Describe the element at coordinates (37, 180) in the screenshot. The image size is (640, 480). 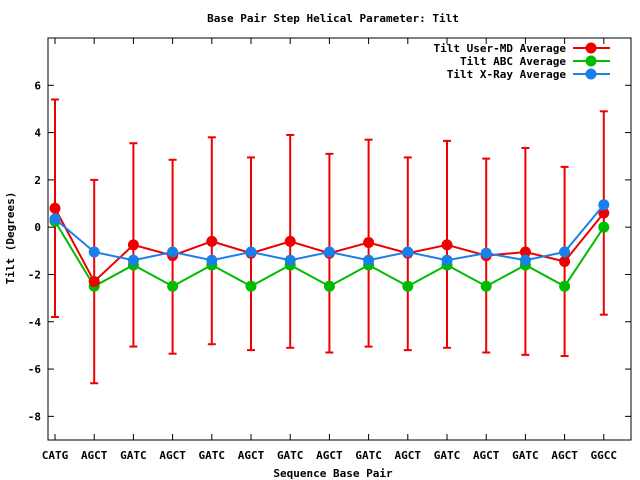
I see `y-tick-label: 2` at that location.